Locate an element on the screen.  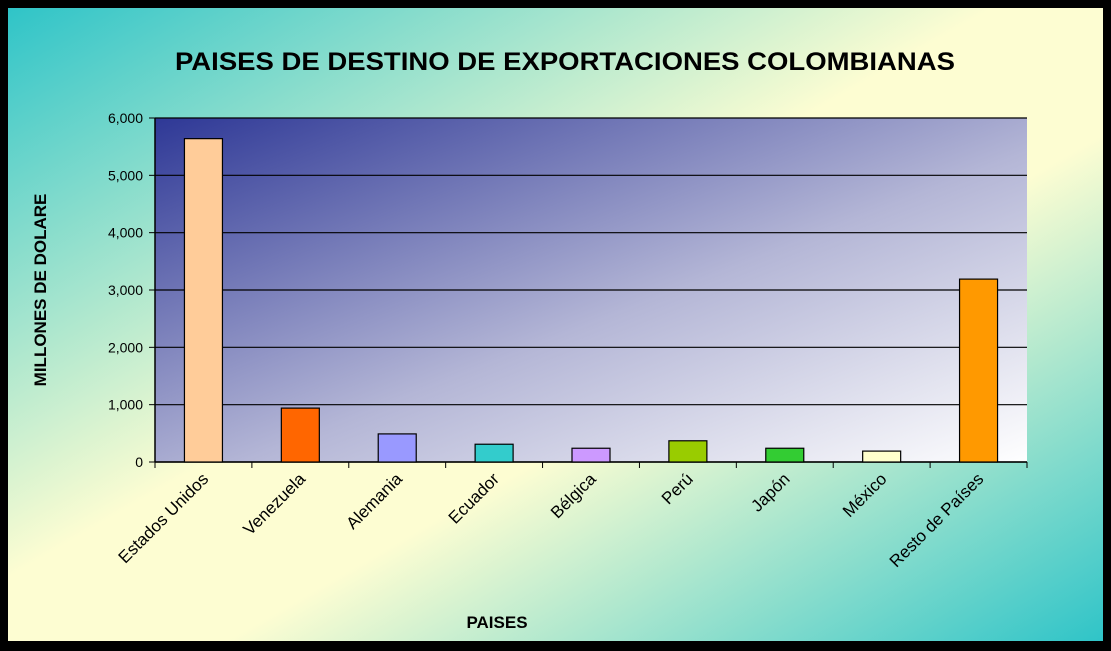
y-tick-label: 1,000 is located at coordinates (125, 405).